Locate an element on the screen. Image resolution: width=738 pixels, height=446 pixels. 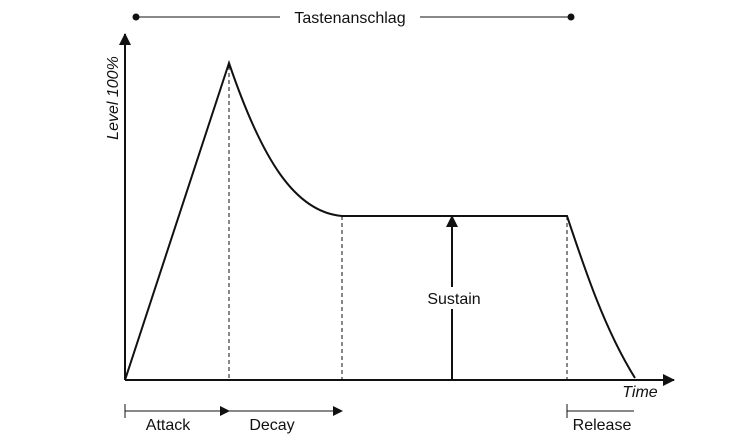
phase-label: Decay is located at coordinates (271, 425).